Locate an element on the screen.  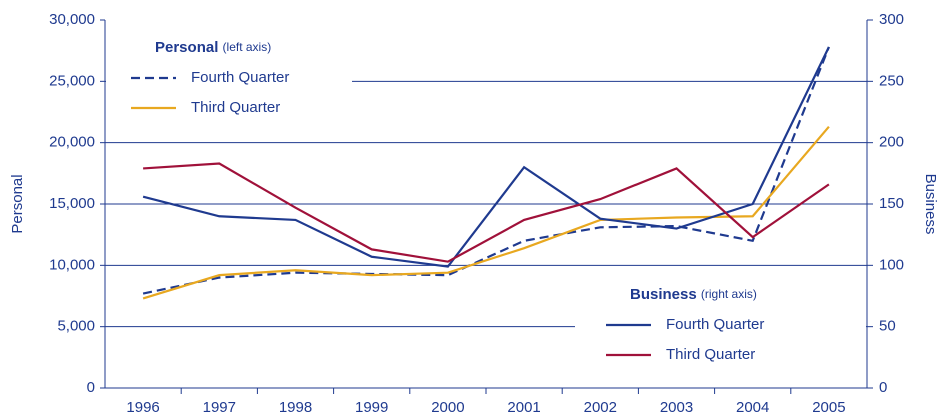
legend-title: Business (right axis) is located at coordinates (693, 294).